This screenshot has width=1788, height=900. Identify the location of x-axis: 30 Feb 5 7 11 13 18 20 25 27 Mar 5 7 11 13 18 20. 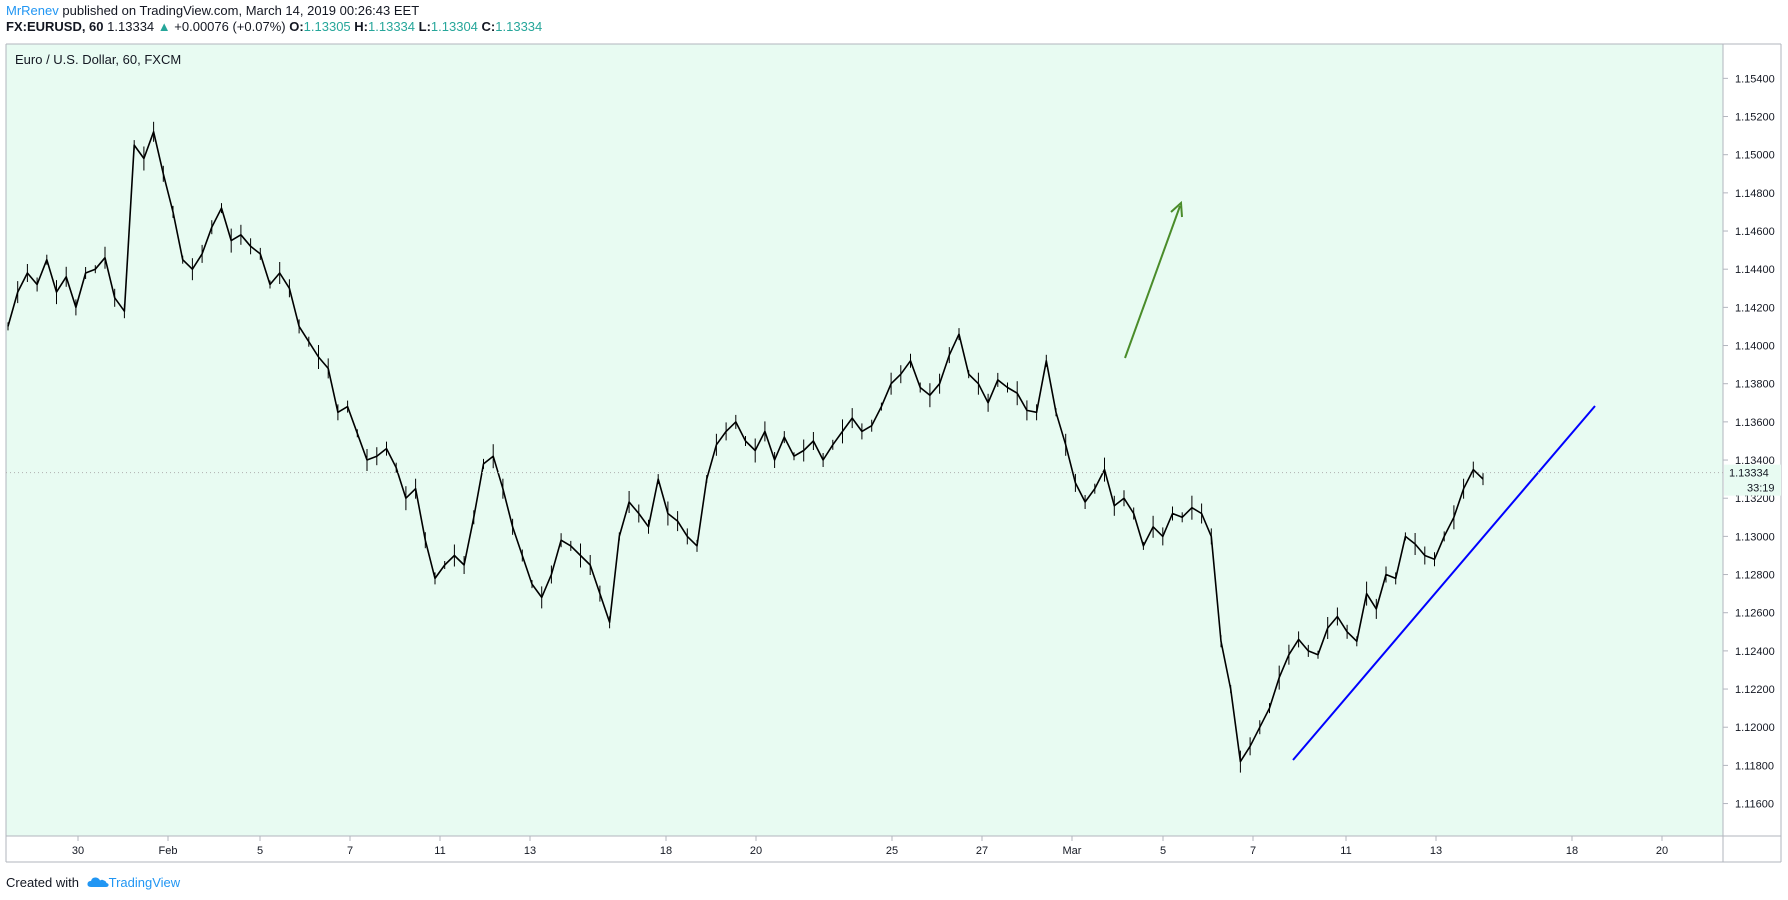
(870, 846).